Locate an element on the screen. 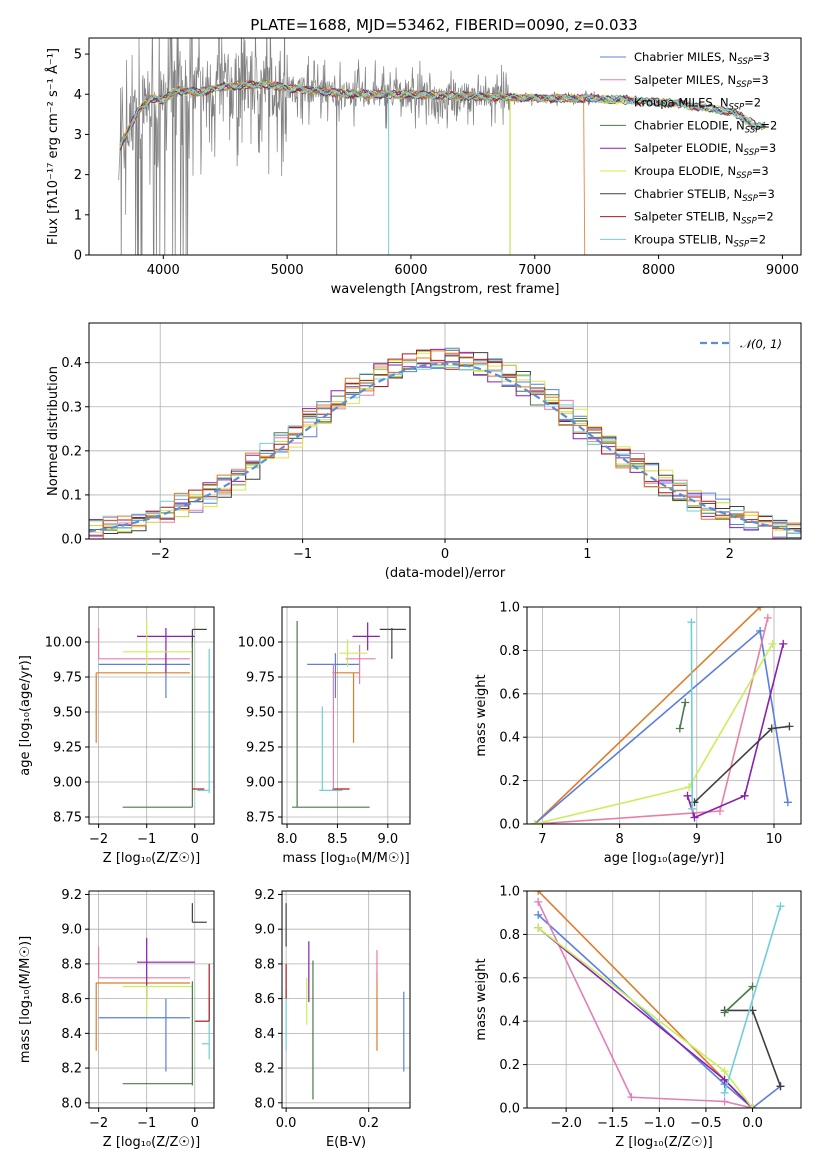  x-tick-label: 9 is located at coordinates (697, 839).